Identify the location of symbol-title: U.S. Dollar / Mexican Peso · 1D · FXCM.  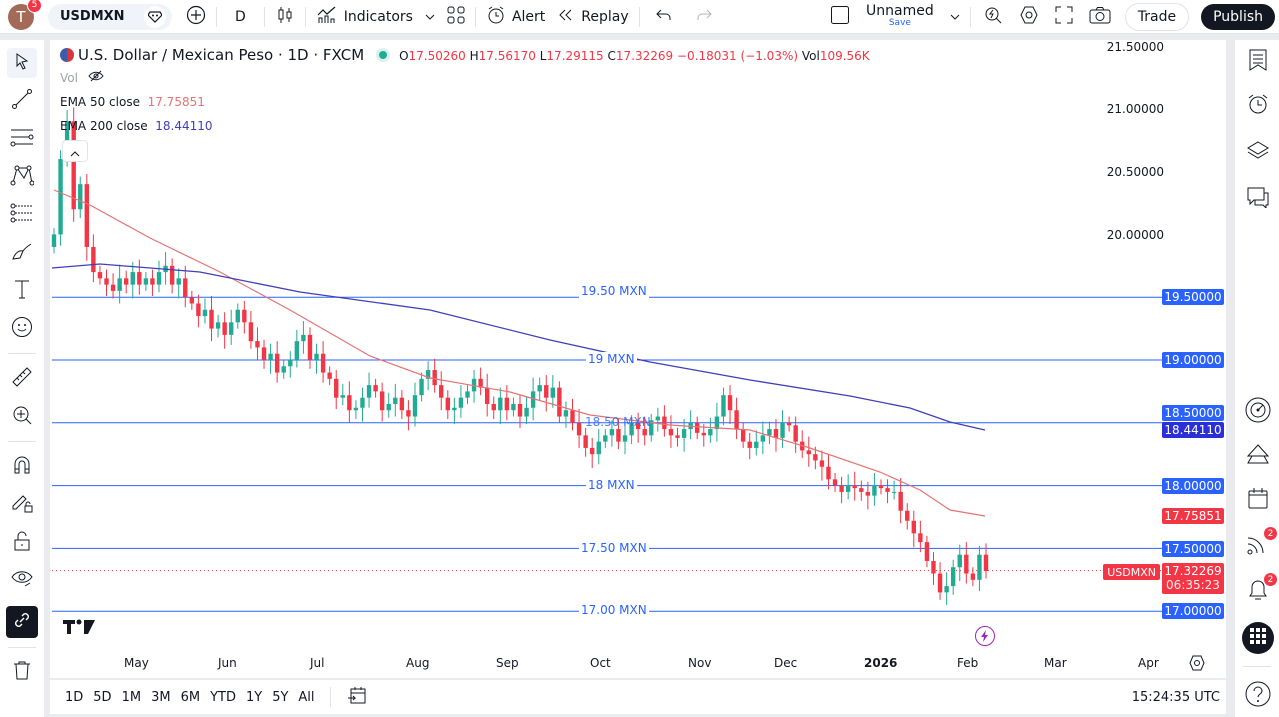
(221, 55).